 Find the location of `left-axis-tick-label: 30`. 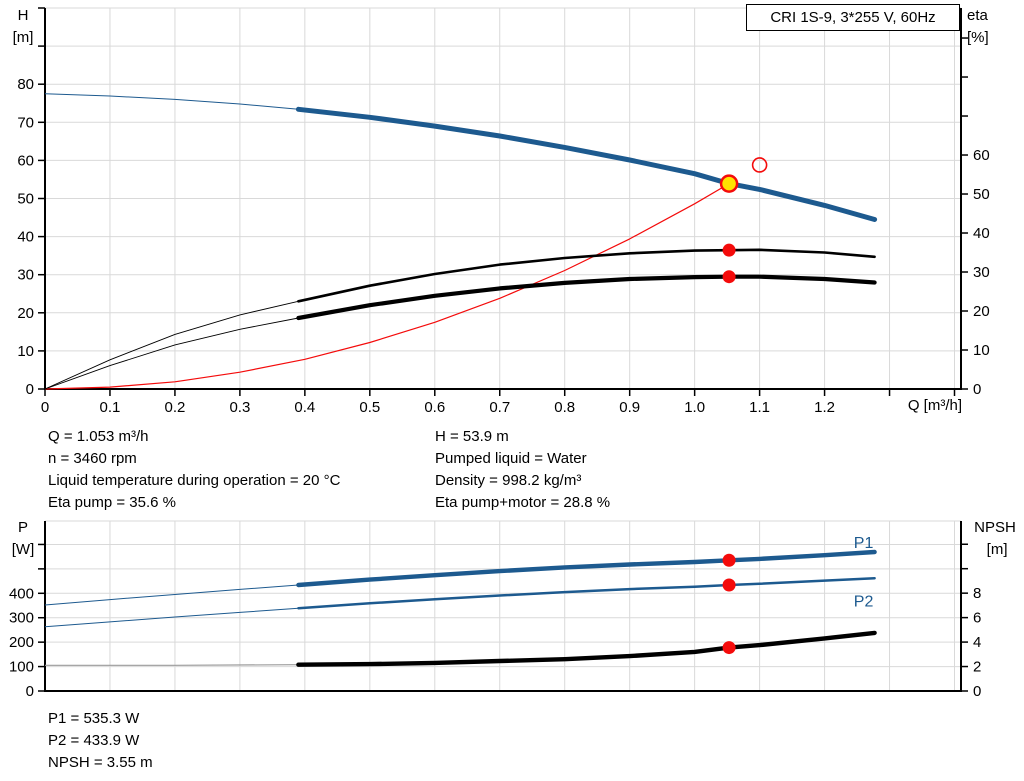

left-axis-tick-label: 30 is located at coordinates (25, 275).